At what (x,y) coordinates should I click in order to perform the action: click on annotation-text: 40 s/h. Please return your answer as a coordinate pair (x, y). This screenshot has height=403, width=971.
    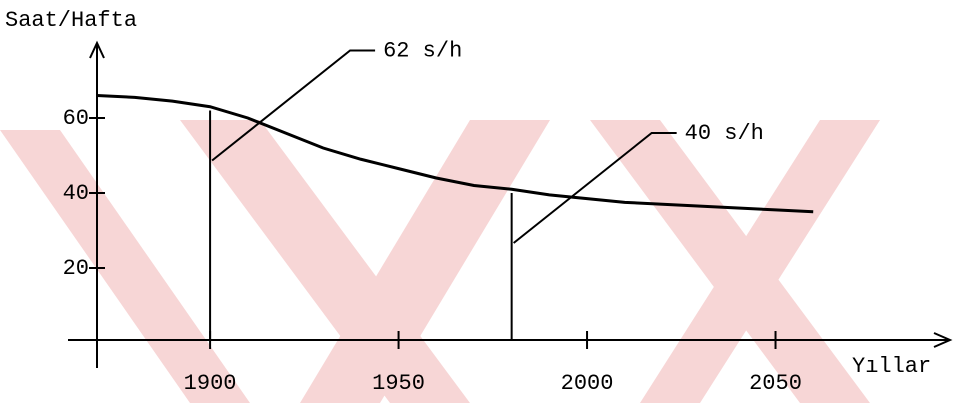
    Looking at the image, I should click on (724, 133).